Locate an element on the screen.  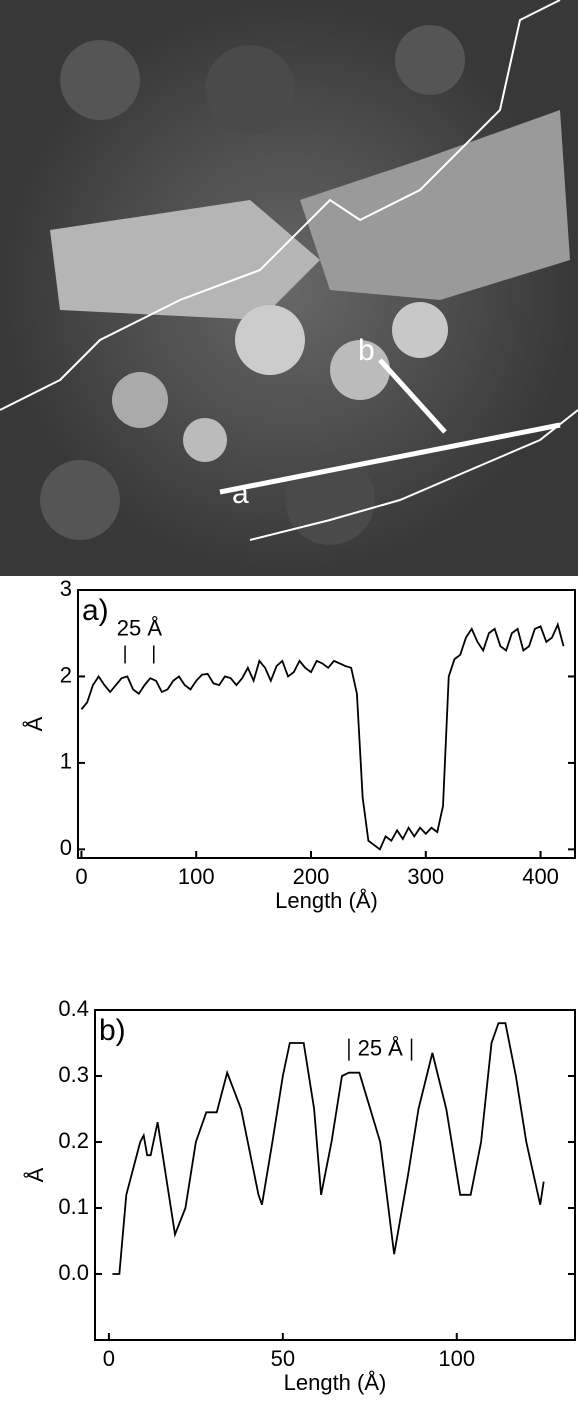
y-tick-label: 2 is located at coordinates (66, 674).